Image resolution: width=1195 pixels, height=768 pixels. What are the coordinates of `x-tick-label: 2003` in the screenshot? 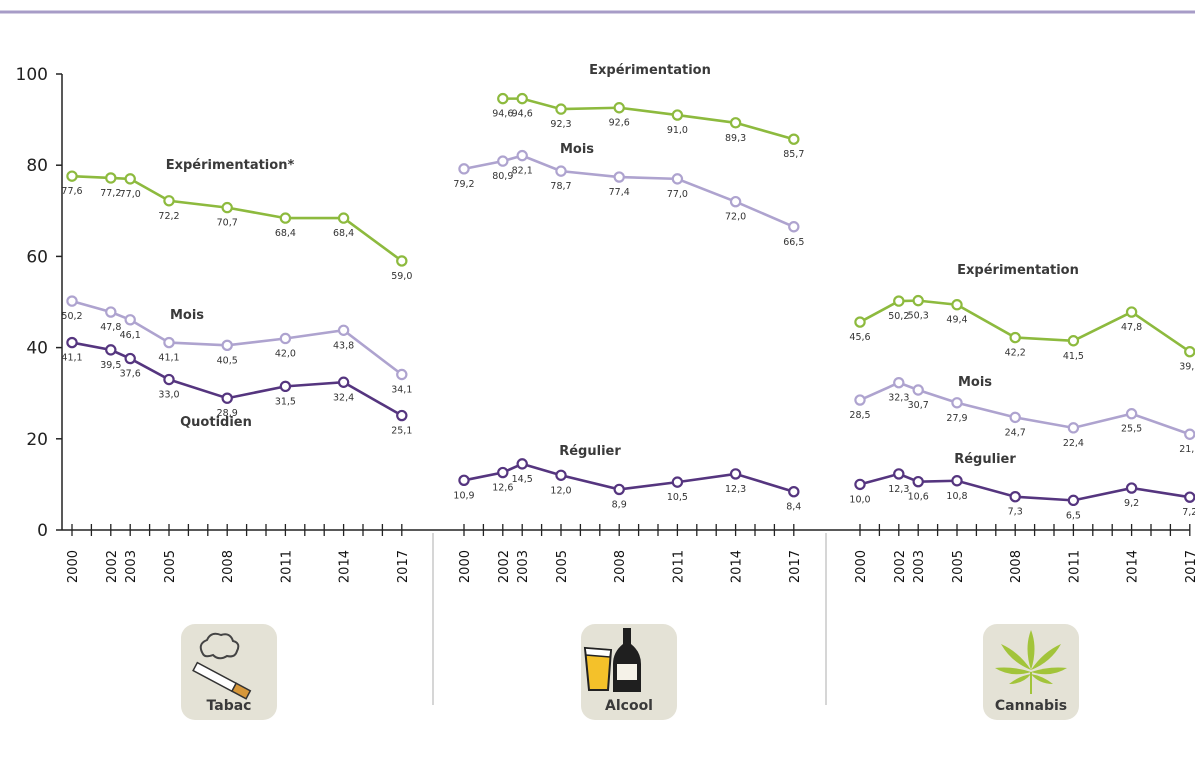 It's located at (131, 566).